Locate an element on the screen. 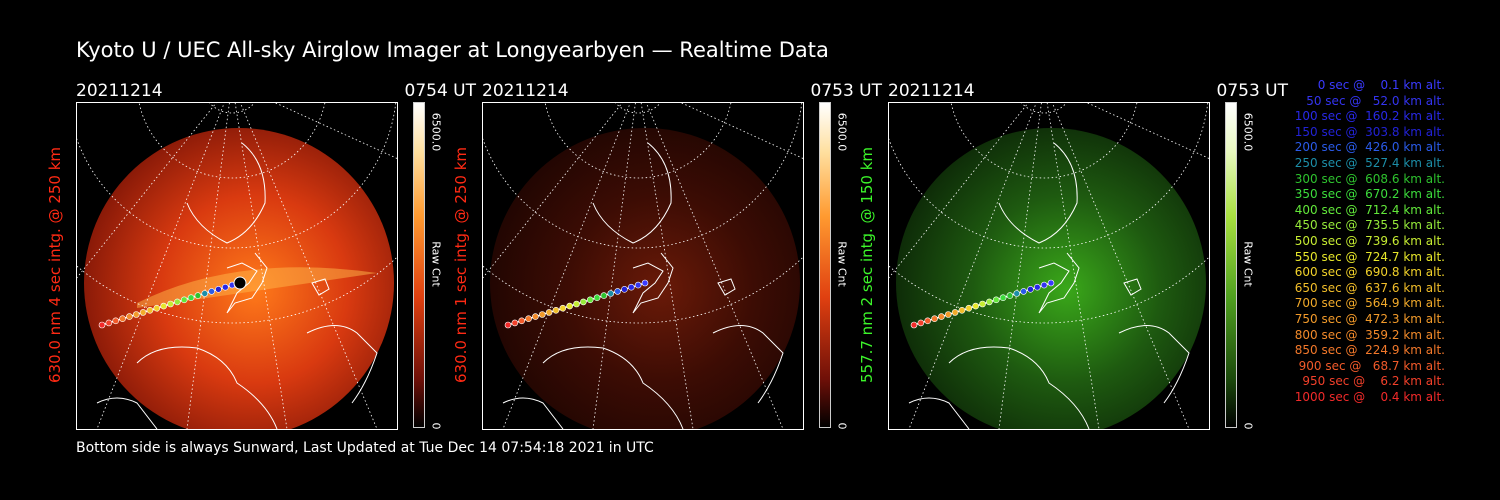  legend-row: 250 sec @ 527.4 km alt. is located at coordinates (1369, 162).